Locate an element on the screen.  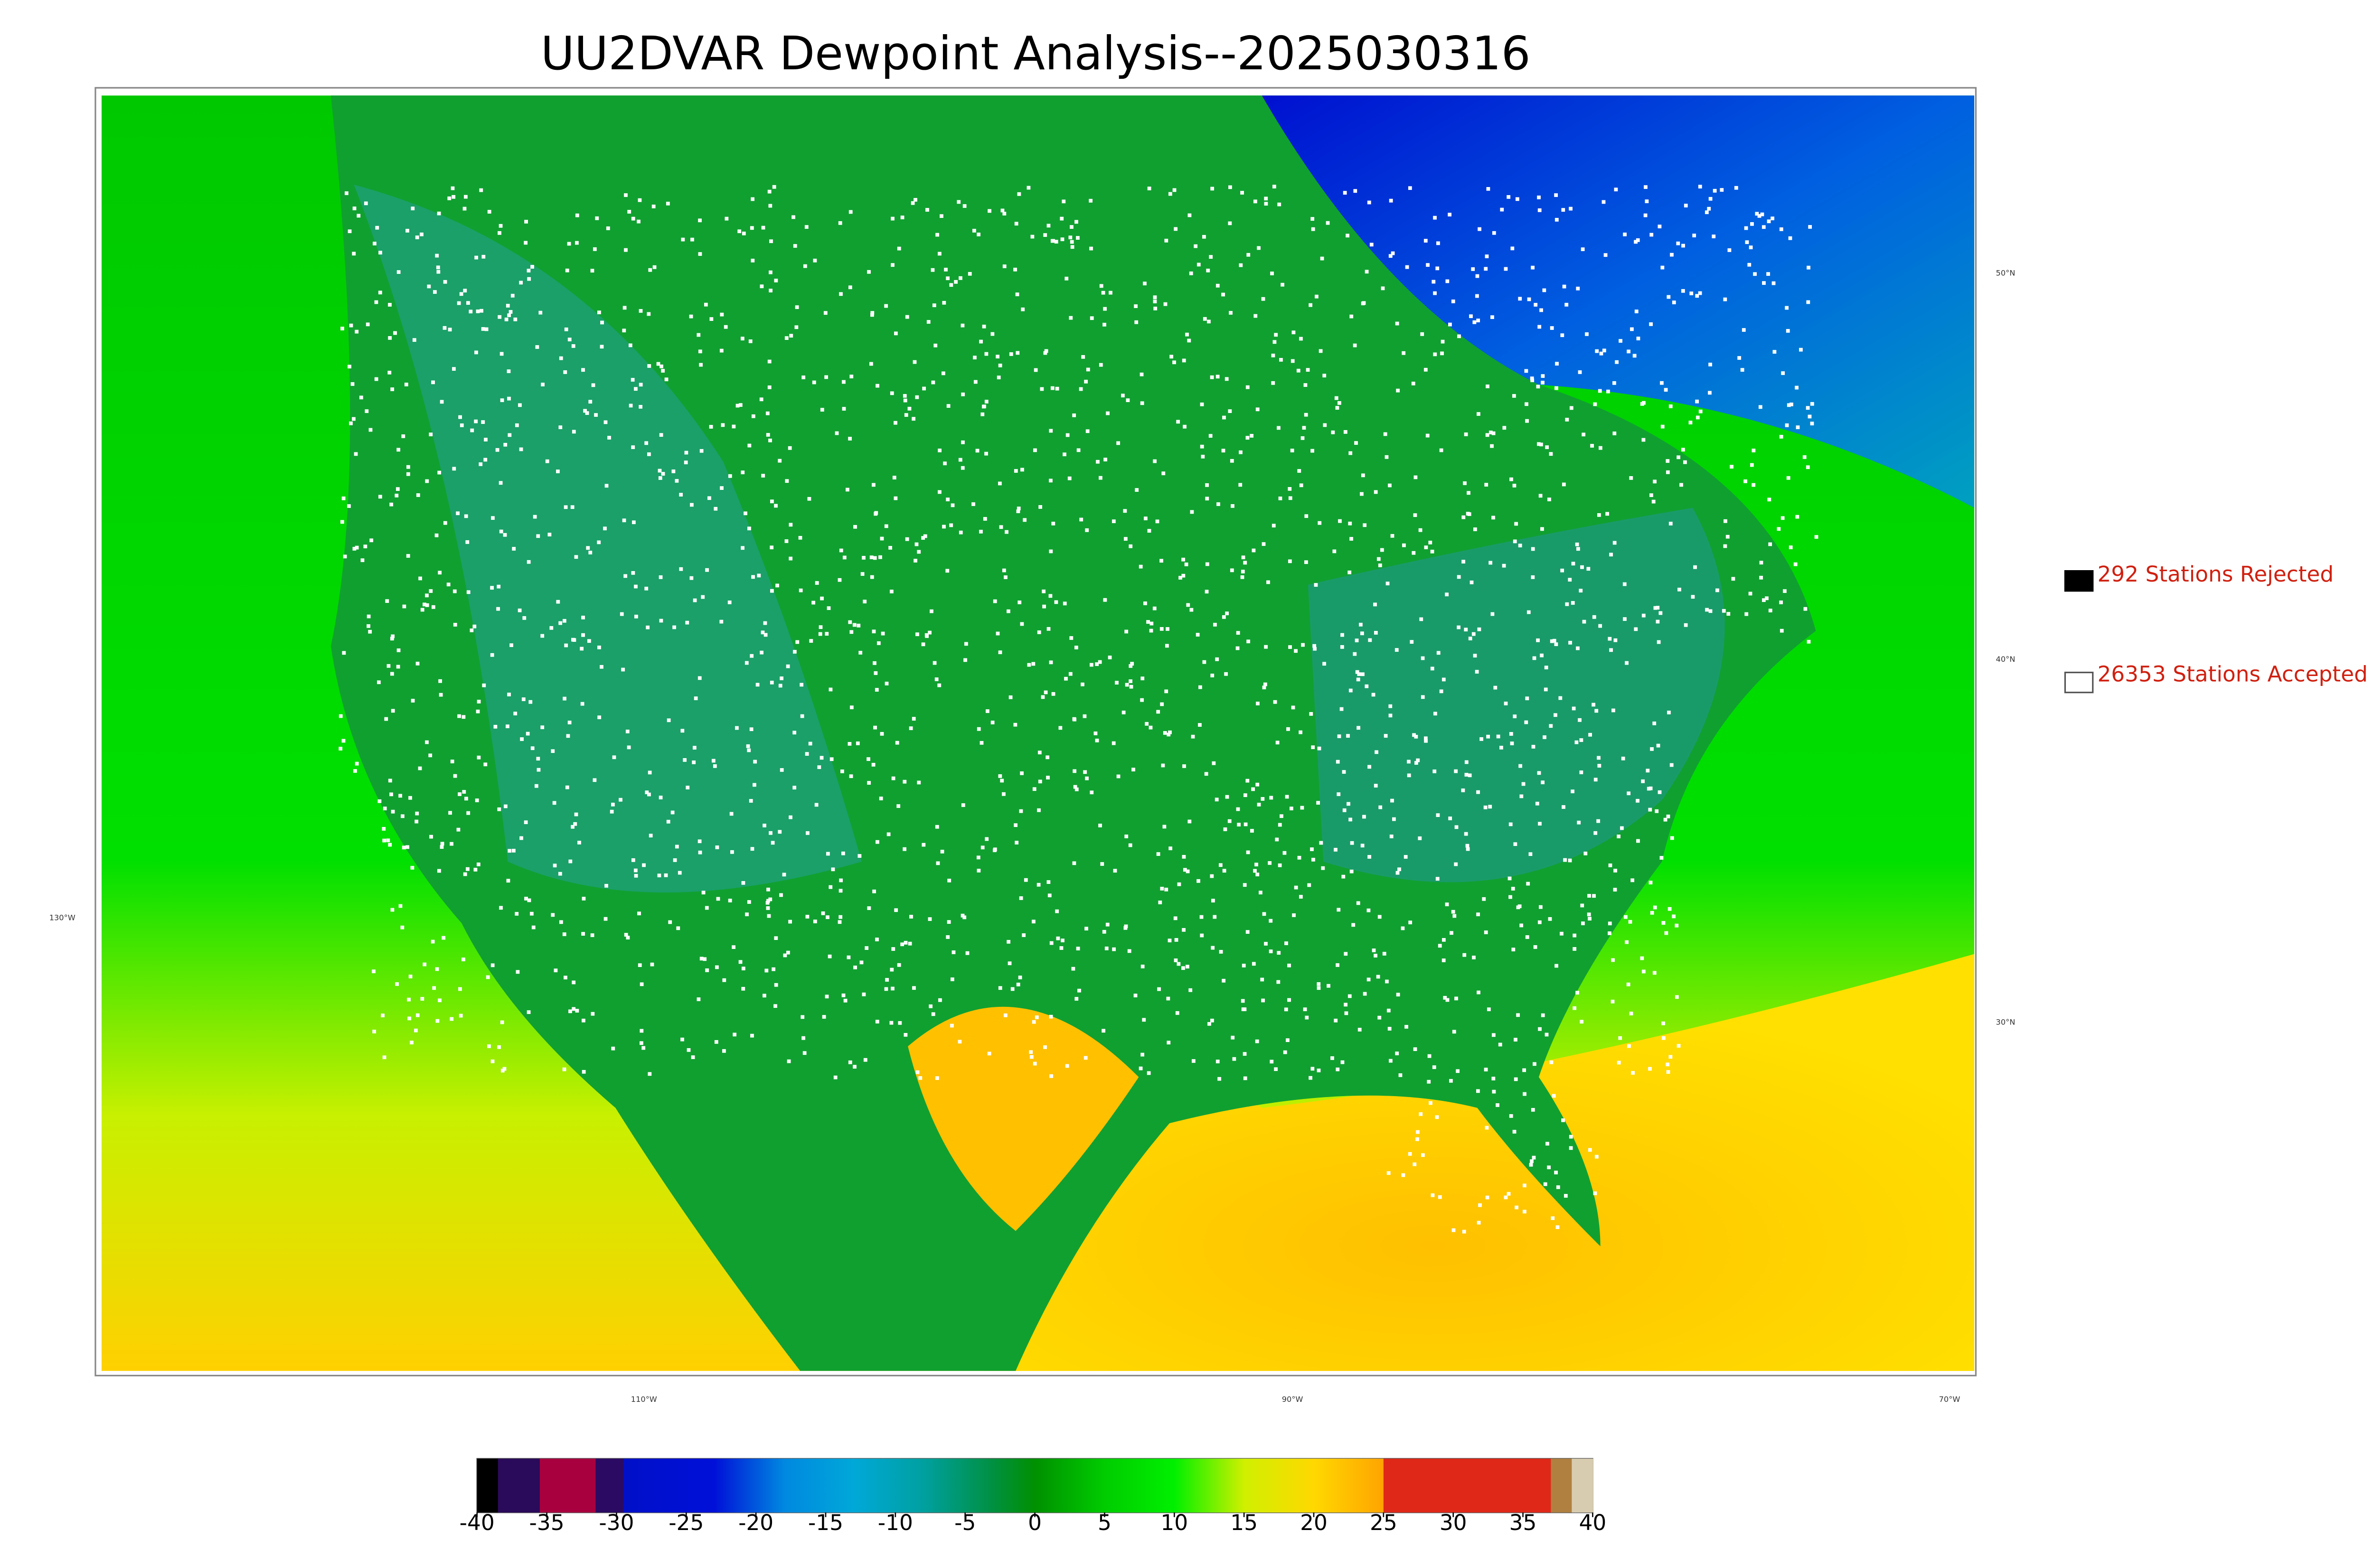
colorbar-tick-label: 30 is located at coordinates (1453, 1522).